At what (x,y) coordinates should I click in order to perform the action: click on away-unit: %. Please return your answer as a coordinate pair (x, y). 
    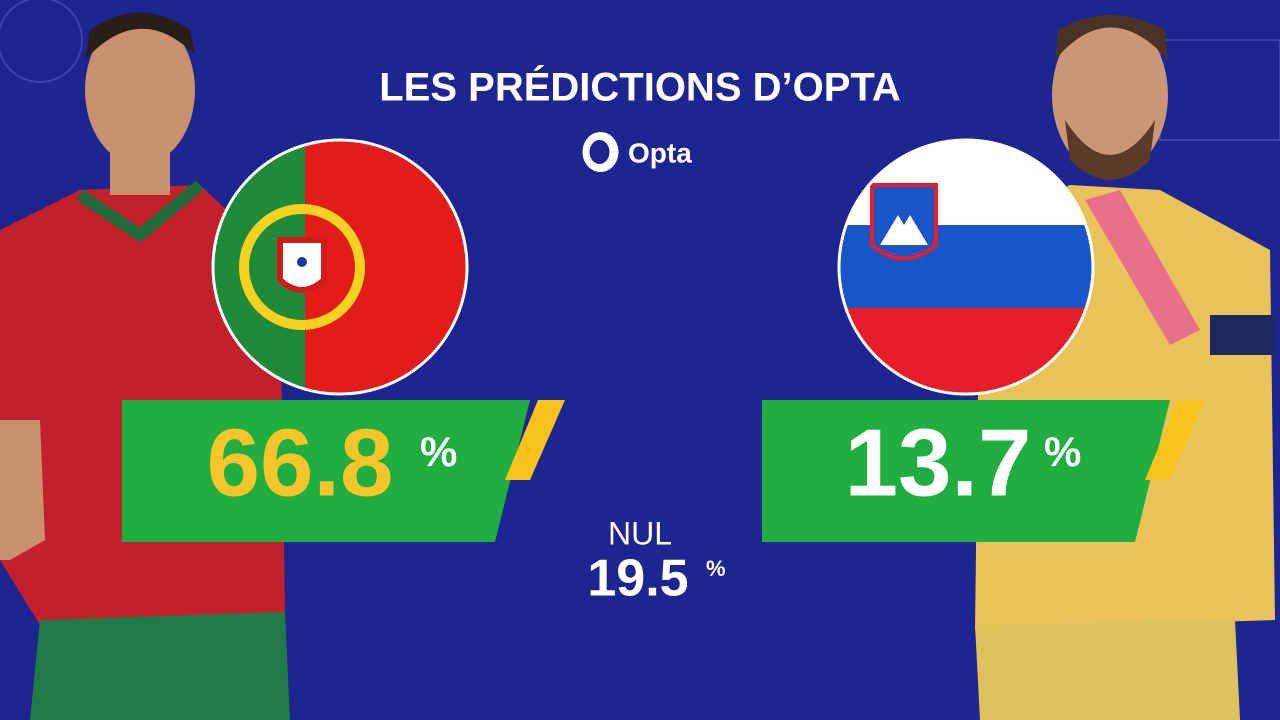
    Looking at the image, I should click on (1062, 451).